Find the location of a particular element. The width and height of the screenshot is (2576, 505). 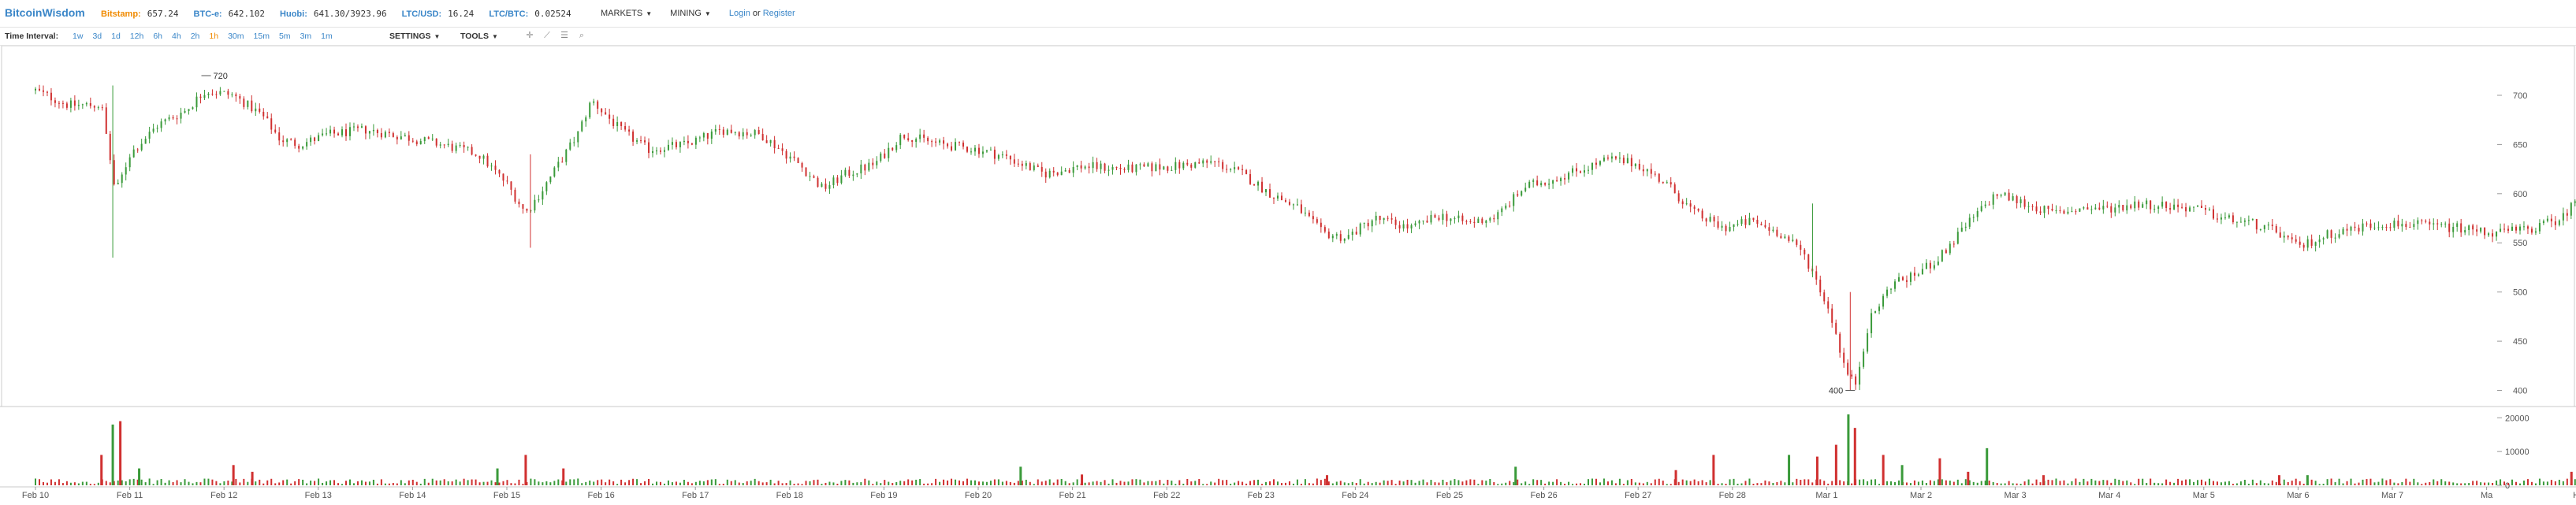

interval-5m: 5m is located at coordinates (284, 36).